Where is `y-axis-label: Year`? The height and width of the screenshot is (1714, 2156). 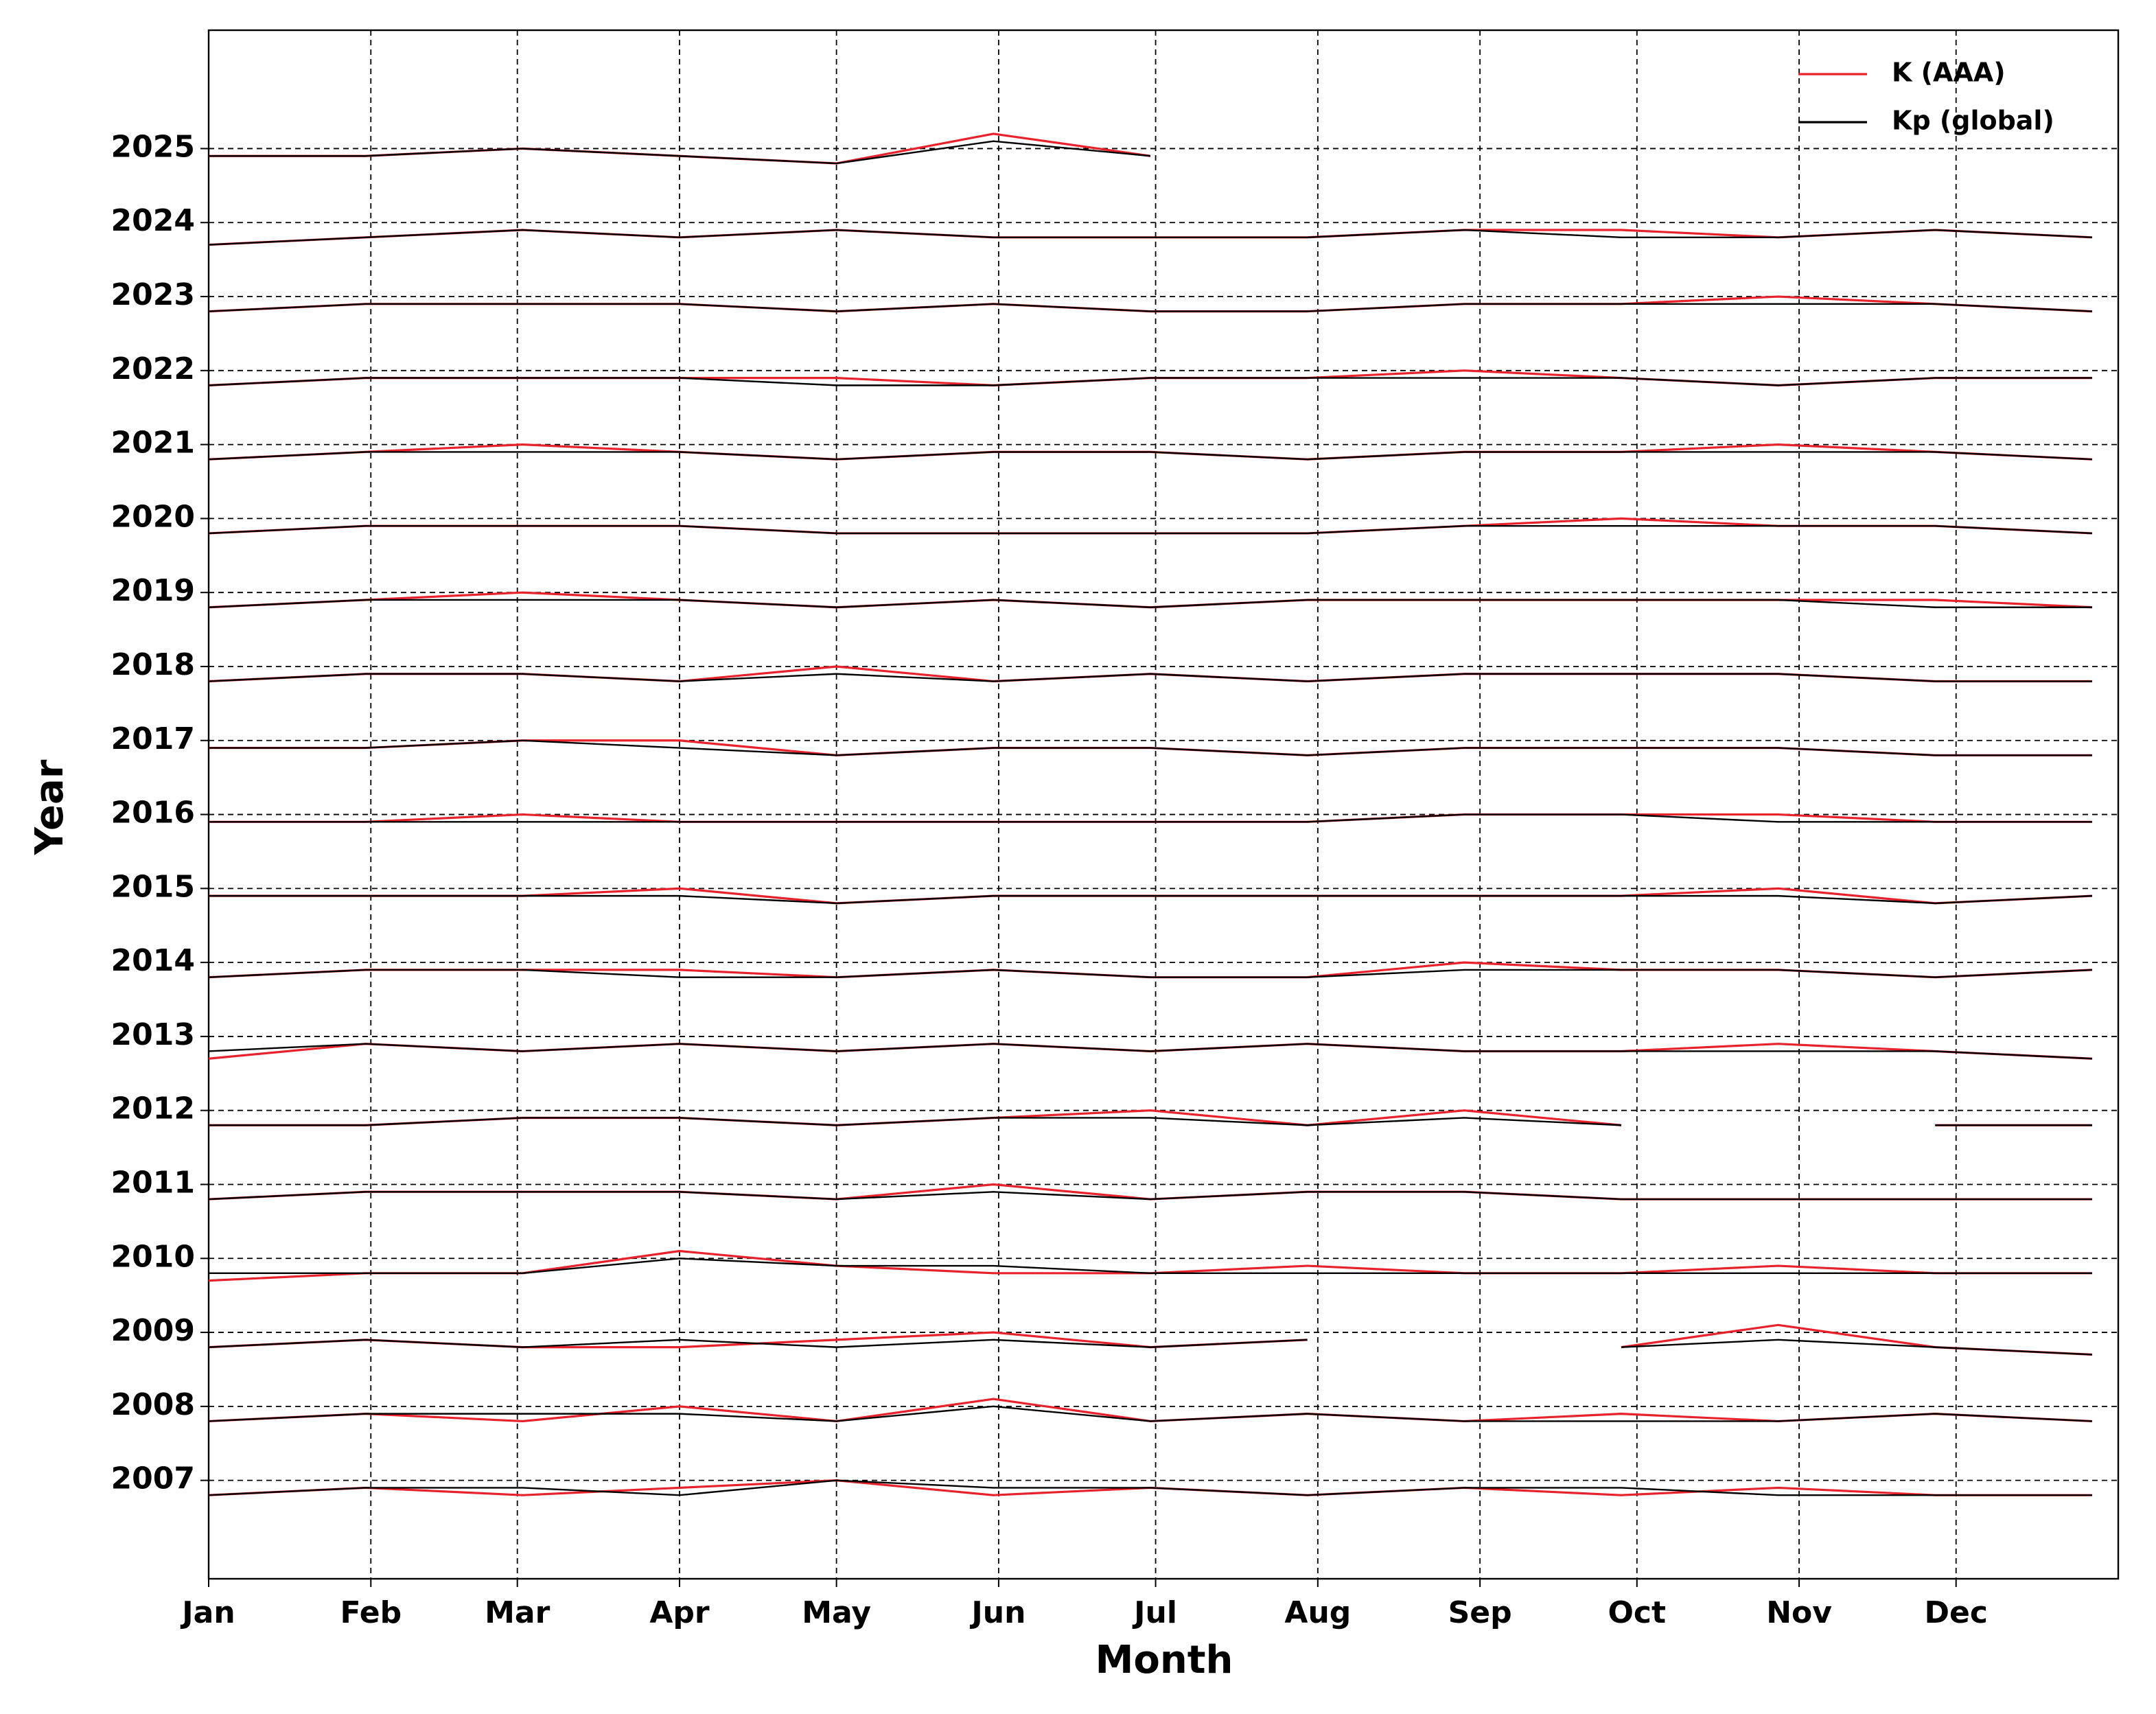
y-axis-label: Year is located at coordinates (49, 807).